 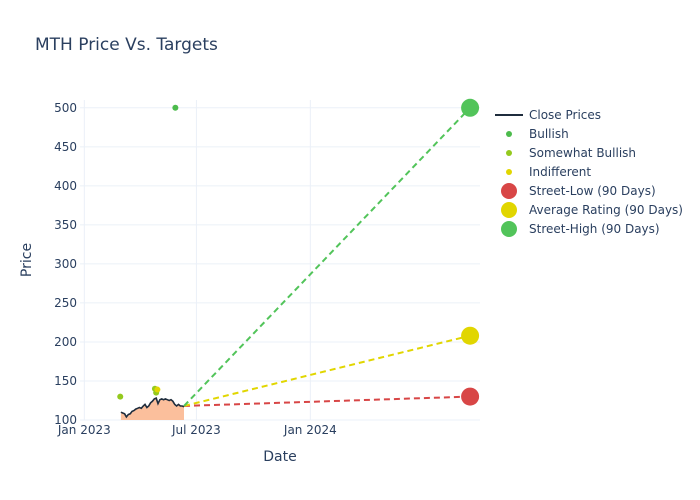 I want to click on y-tick-label-200: 200, so click(x=65, y=342).